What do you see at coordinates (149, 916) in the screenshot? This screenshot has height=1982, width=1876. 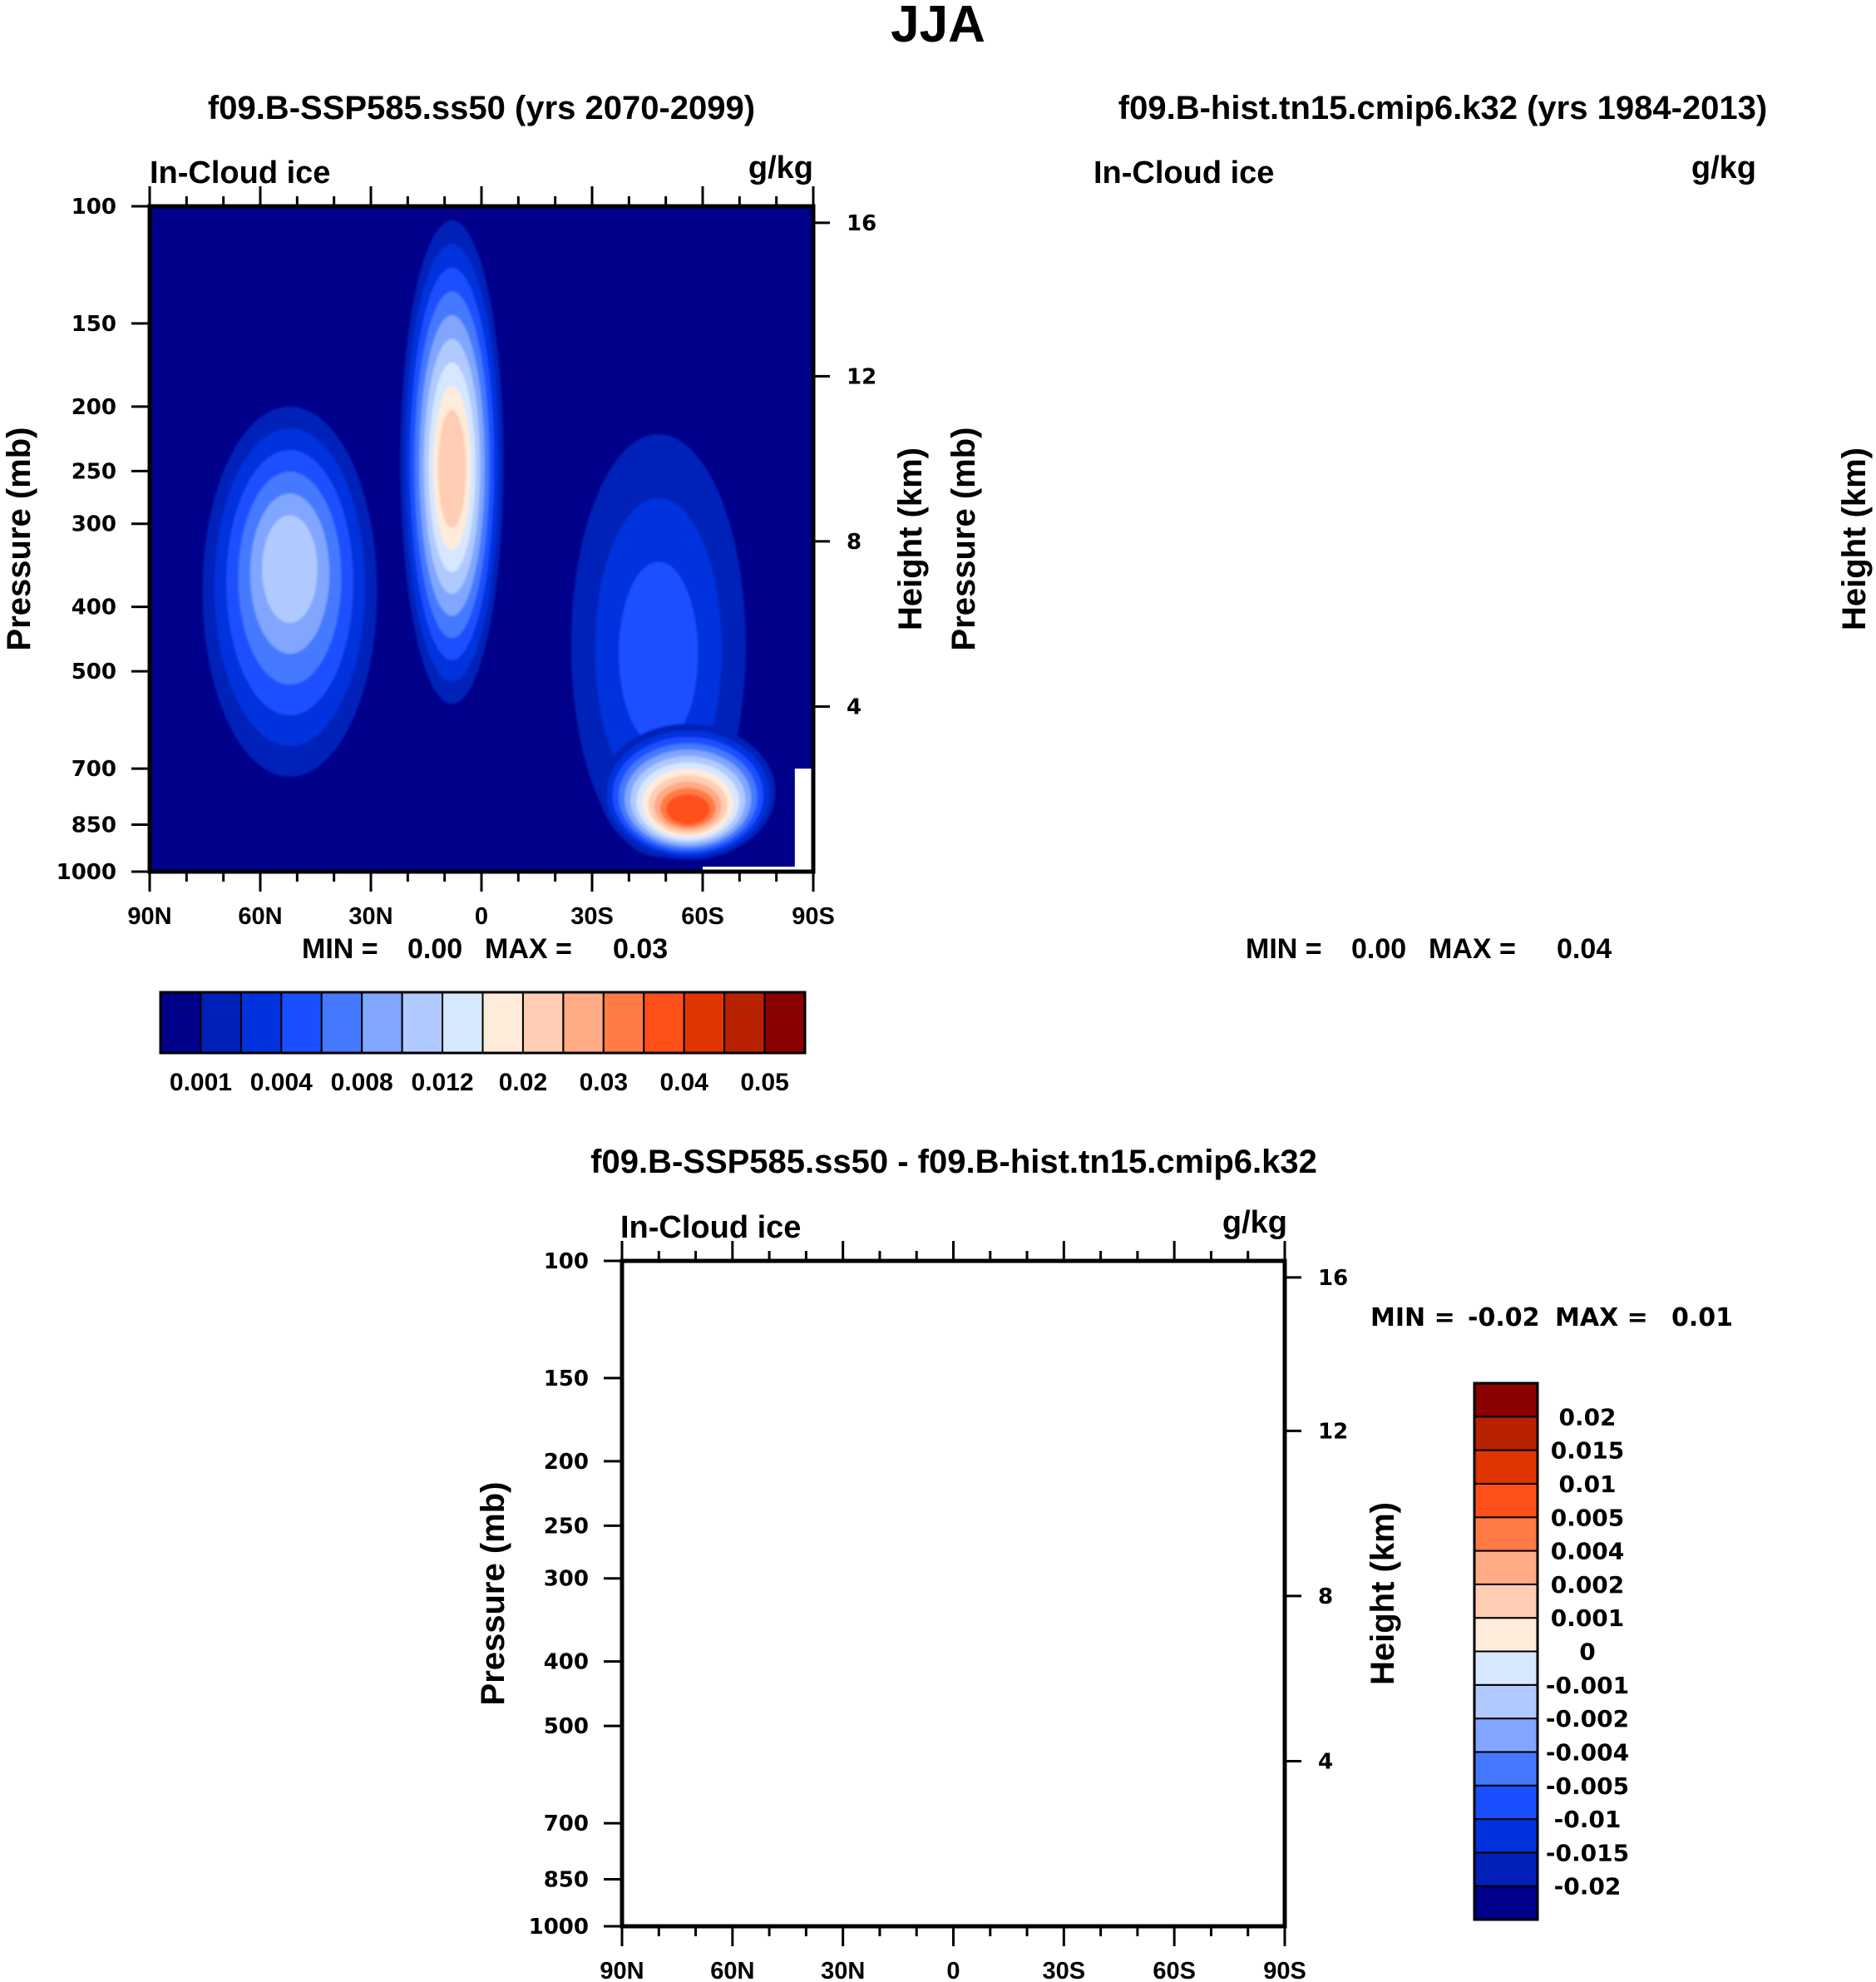 I see `x-tick-label: 90N` at bounding box center [149, 916].